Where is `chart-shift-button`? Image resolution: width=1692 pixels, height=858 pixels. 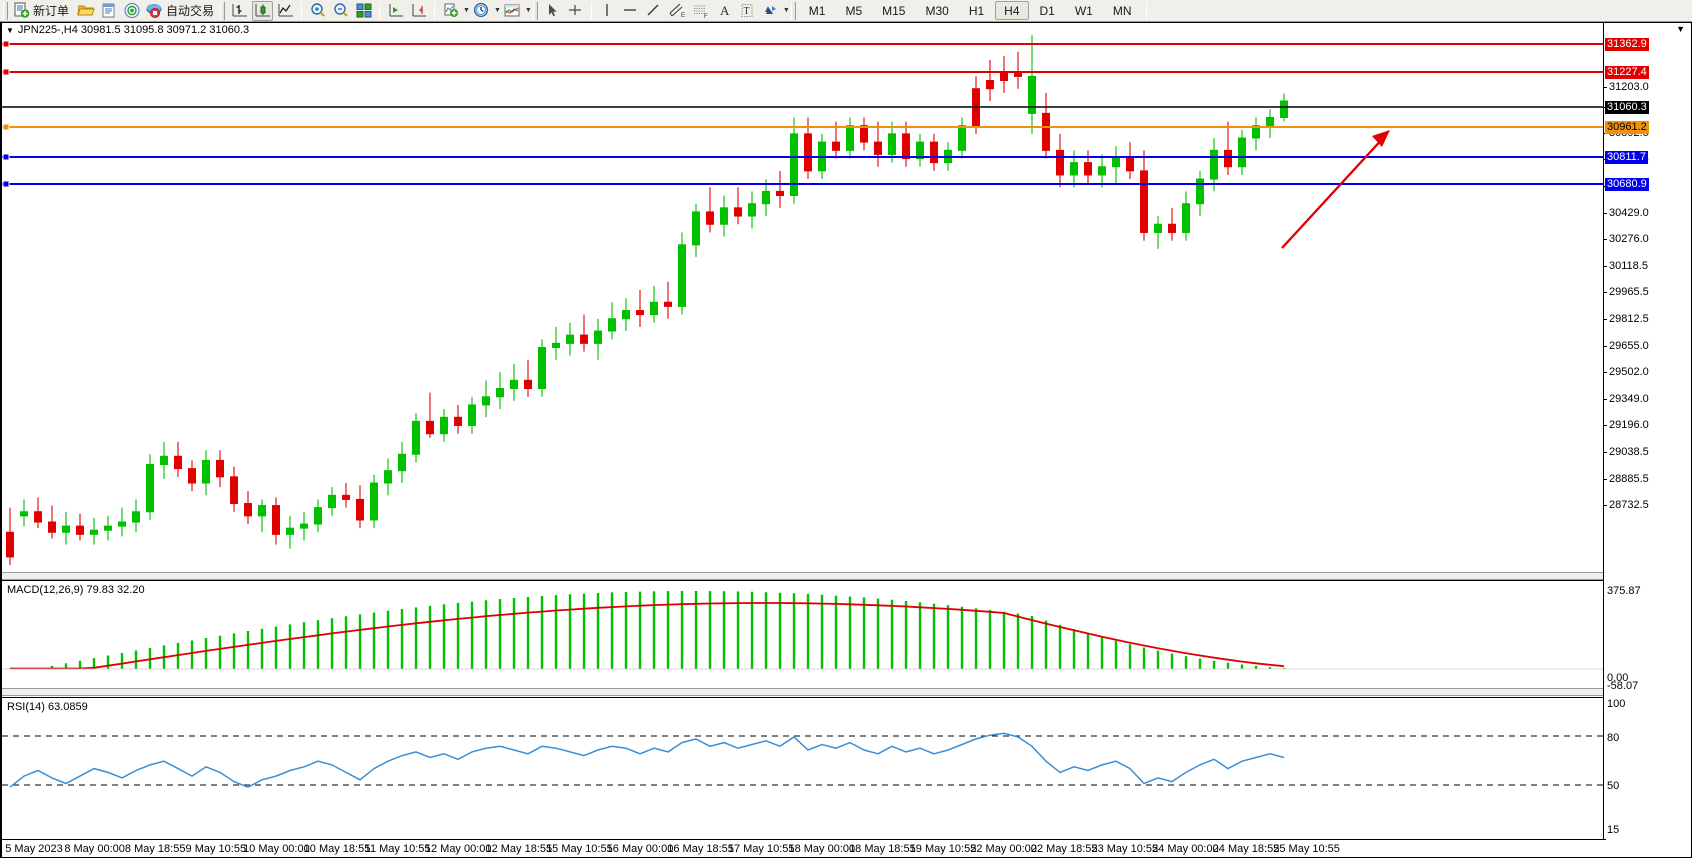 chart-shift-button is located at coordinates (395, 11).